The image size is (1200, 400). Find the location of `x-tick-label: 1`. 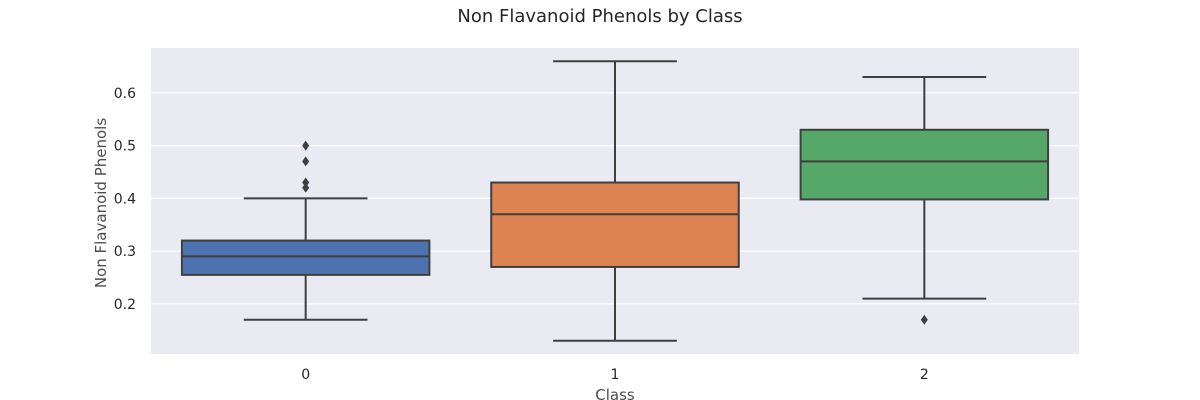

x-tick-label: 1 is located at coordinates (615, 375).